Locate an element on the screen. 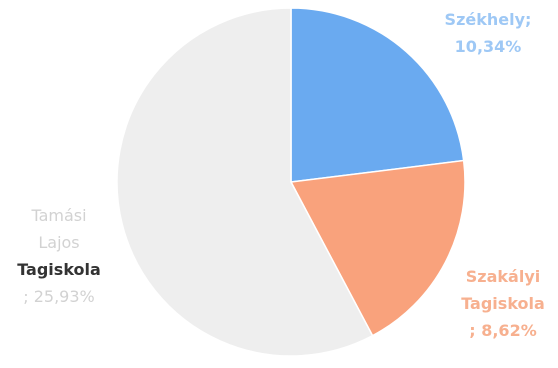 This screenshot has width=558, height=368. slice-label-name: Szakályi is located at coordinates (503, 276).